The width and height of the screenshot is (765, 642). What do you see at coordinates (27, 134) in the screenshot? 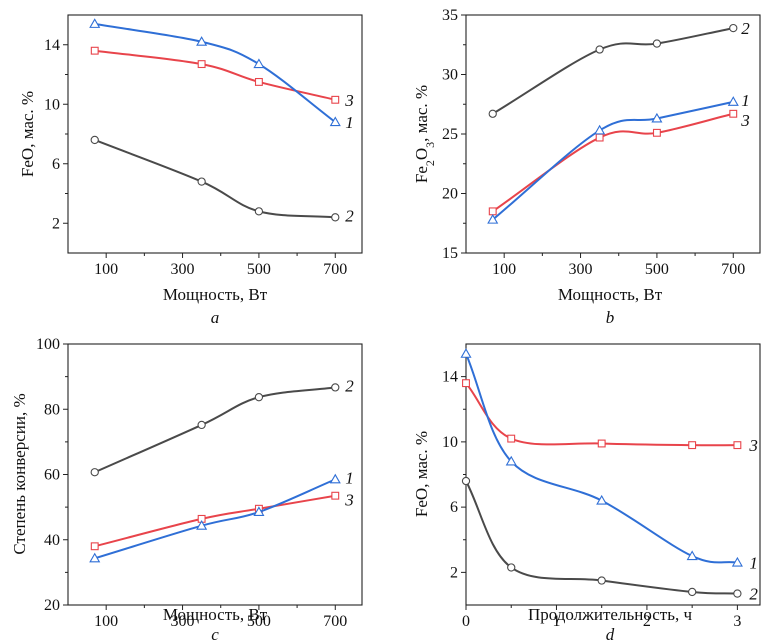
I see `y-axis-label: FeO, мас. %` at bounding box center [27, 134].